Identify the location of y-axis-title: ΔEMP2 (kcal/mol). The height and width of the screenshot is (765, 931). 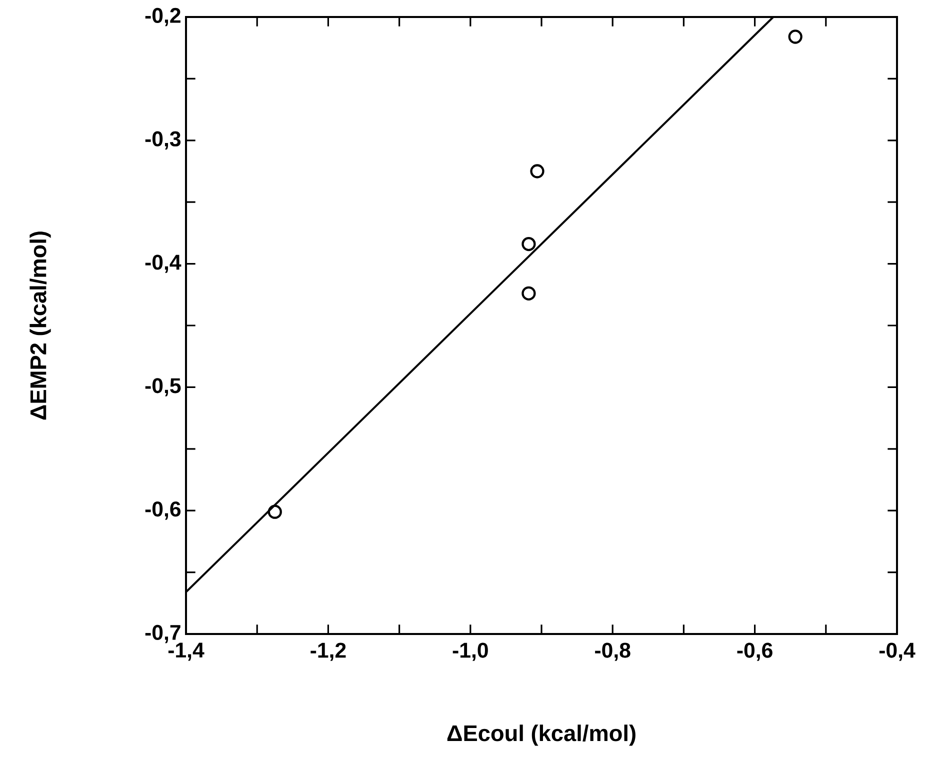
(40, 326).